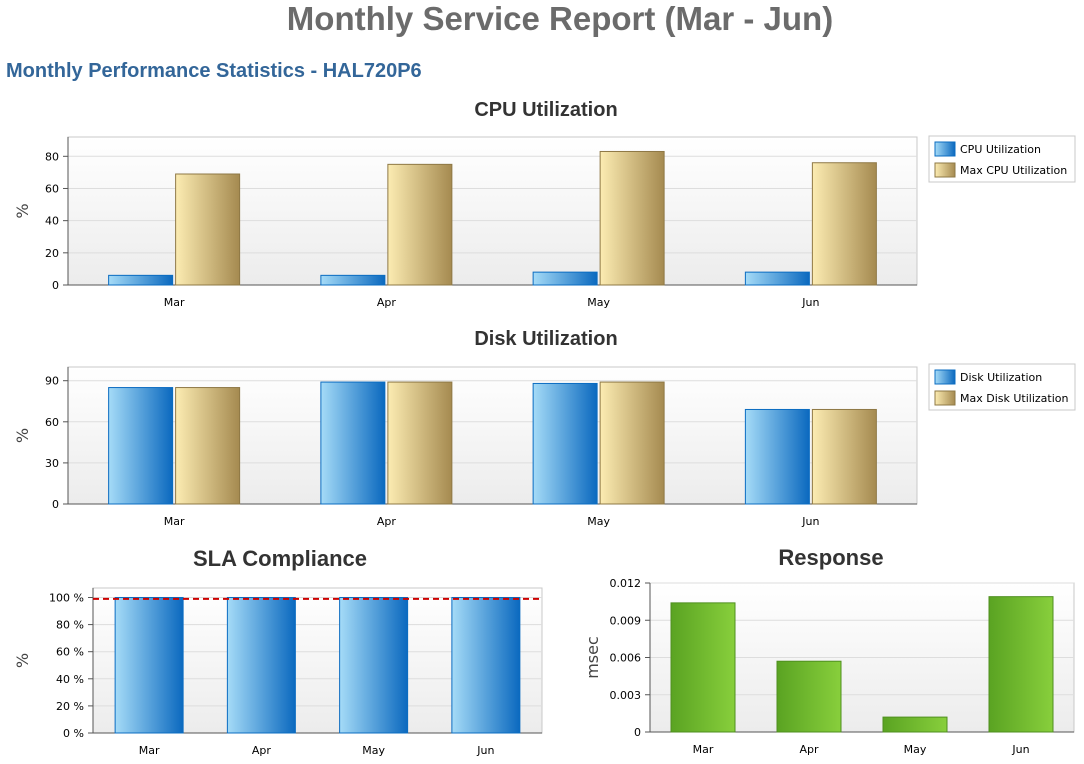 The width and height of the screenshot is (1084, 764). Describe the element at coordinates (1014, 398) in the screenshot. I see `chart-disk-legend-label-2: Max Disk Utilization` at that location.